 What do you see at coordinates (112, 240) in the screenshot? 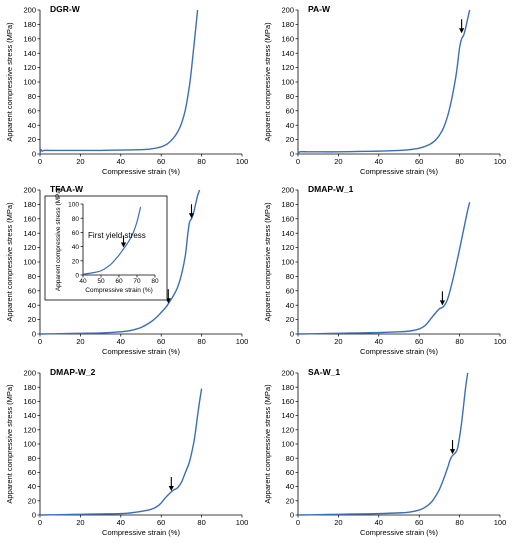
I see `inset-curve` at bounding box center [112, 240].